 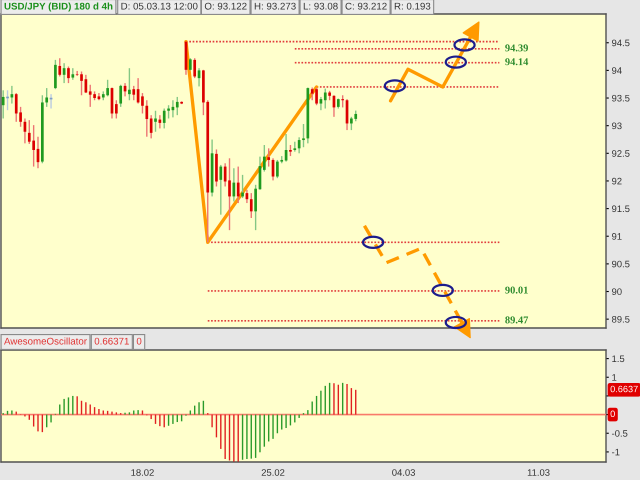 What do you see at coordinates (225, 6) in the screenshot?
I see `text: O: 93.122` at bounding box center [225, 6].